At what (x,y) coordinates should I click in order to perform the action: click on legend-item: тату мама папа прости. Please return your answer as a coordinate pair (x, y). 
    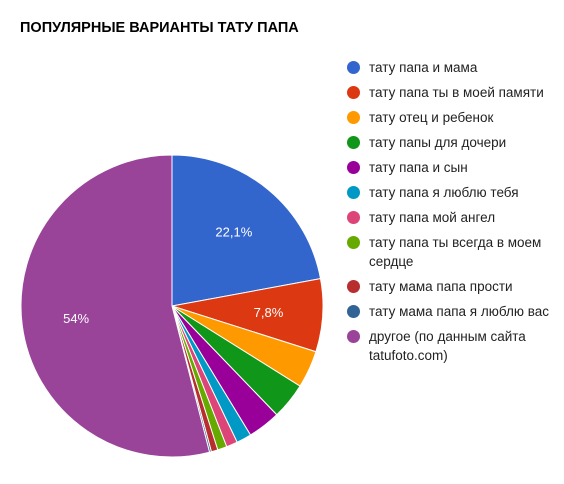
    Looking at the image, I should click on (452, 286).